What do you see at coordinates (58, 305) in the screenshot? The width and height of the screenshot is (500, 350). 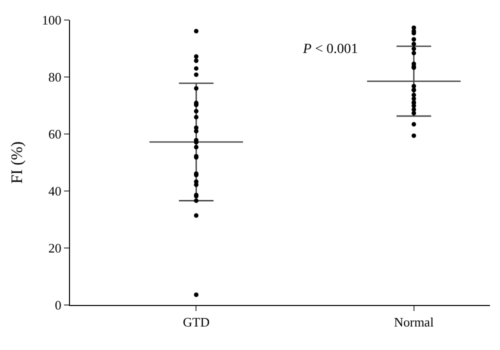 I see `y-tick-label: 0` at bounding box center [58, 305].